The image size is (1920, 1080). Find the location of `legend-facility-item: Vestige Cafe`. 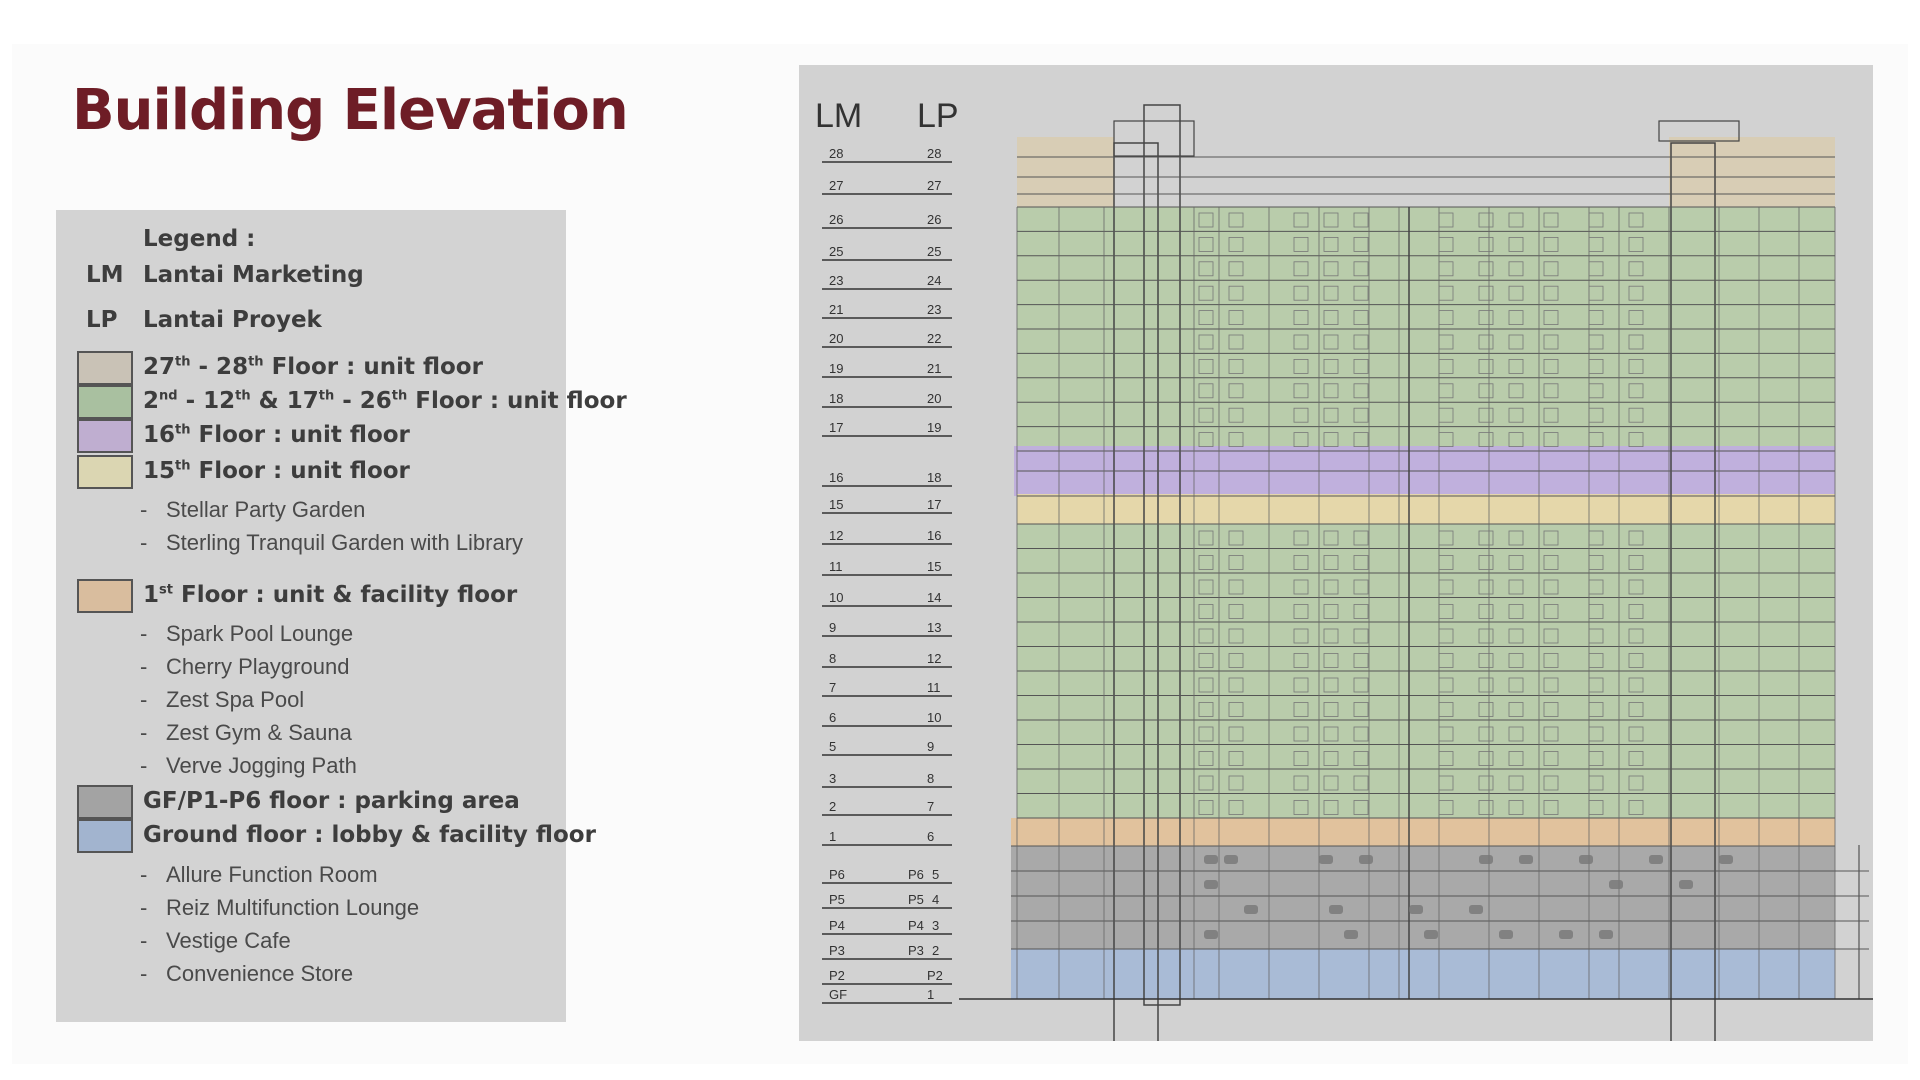

legend-facility-item: Vestige Cafe is located at coordinates (228, 940).